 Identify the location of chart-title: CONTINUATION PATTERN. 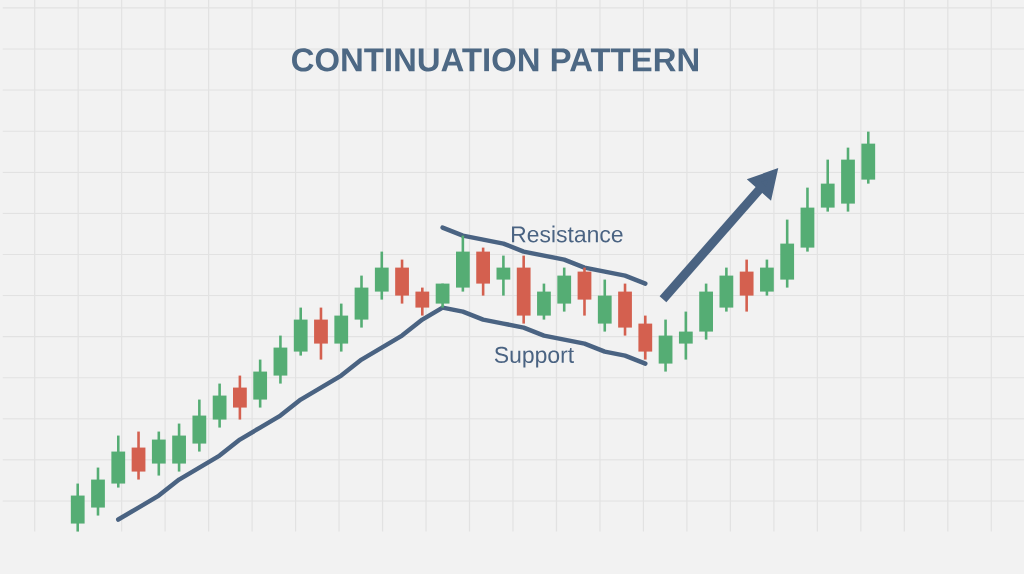
(495, 59).